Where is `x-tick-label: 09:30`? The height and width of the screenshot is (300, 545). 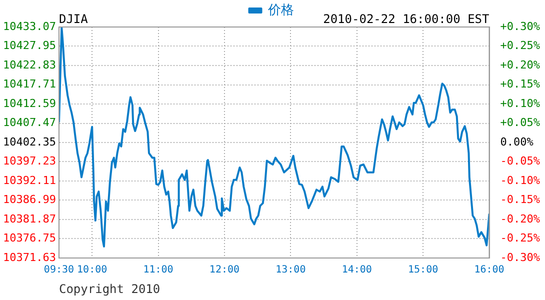
x-tick-label: 09:30 is located at coordinates (59, 270).